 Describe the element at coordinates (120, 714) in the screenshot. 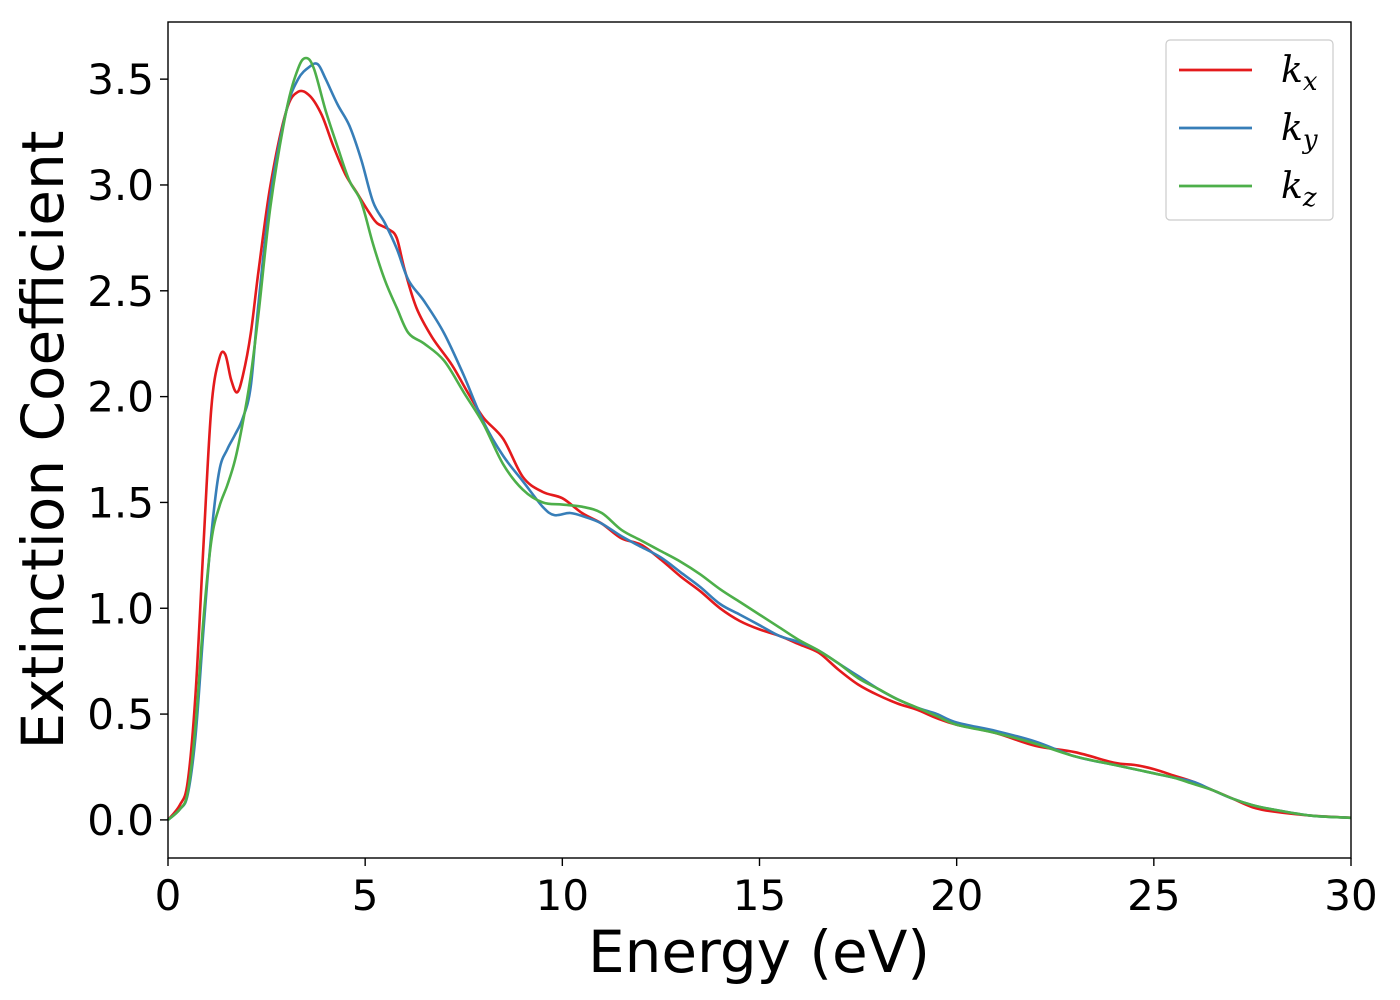

I see `y-tick-label: 0.5` at that location.